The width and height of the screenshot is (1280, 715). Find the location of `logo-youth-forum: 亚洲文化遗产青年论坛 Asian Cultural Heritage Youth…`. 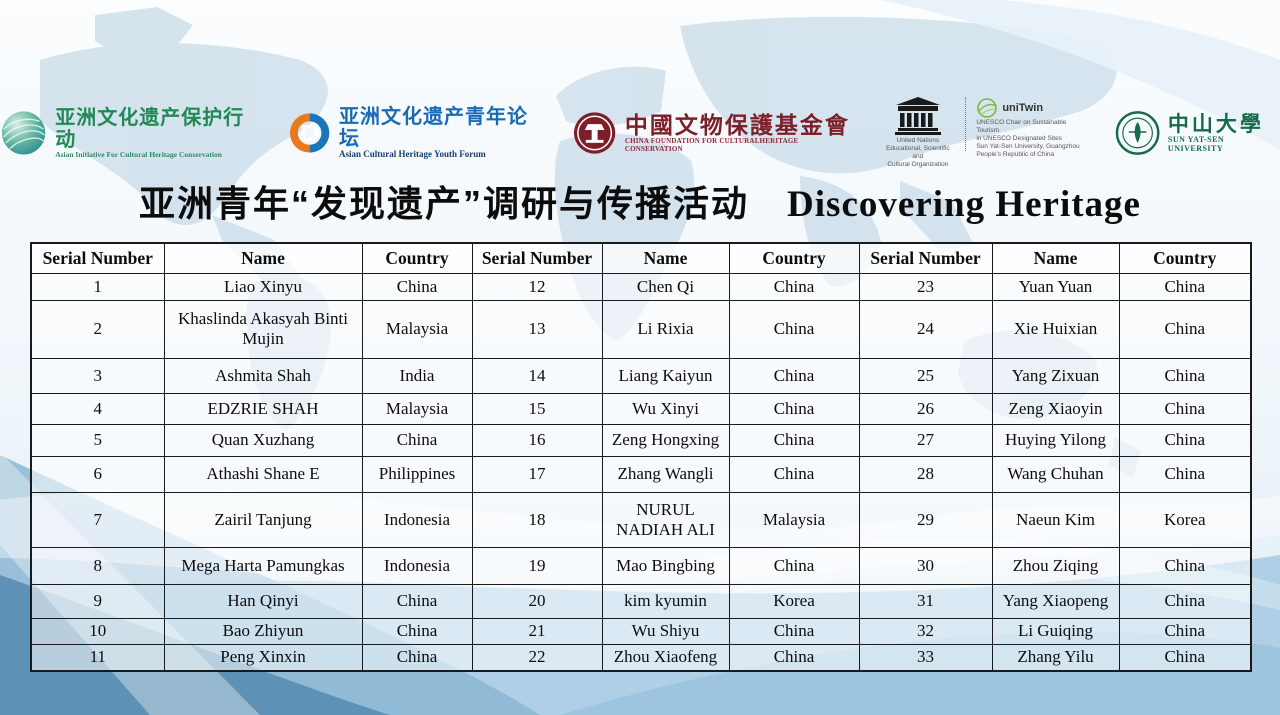

logo-youth-forum: 亚洲文化遗产青年论坛 Asian Cultural Heritage Youth… is located at coordinates (417, 133).